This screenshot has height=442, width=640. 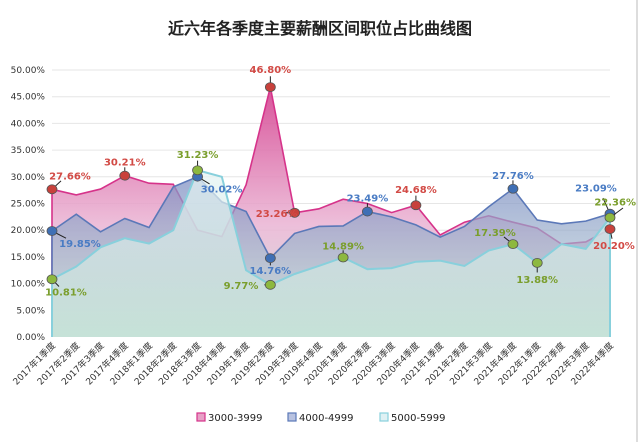 I want to click on data-label: 31.23%, so click(x=198, y=155).